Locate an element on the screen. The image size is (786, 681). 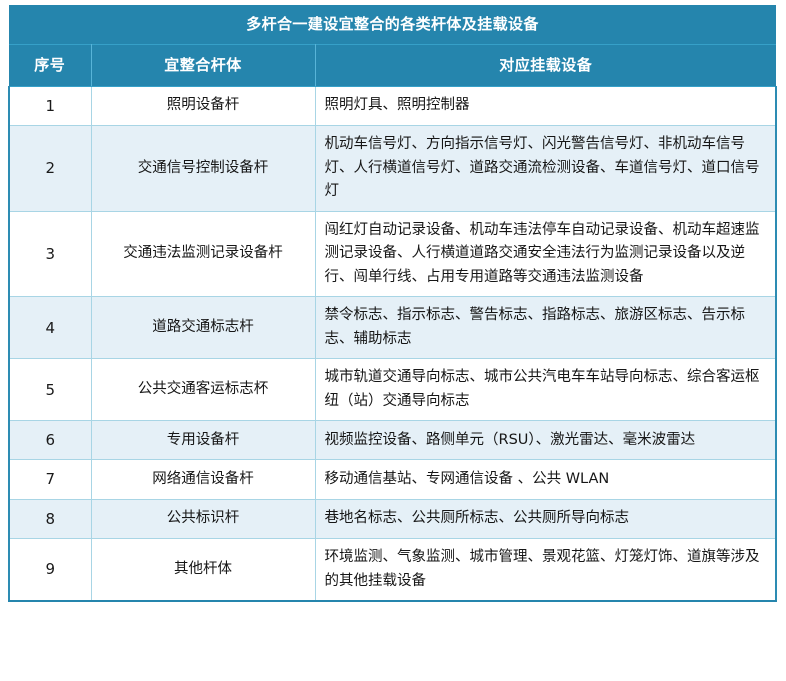
row-number: 1 is located at coordinates (50, 106).